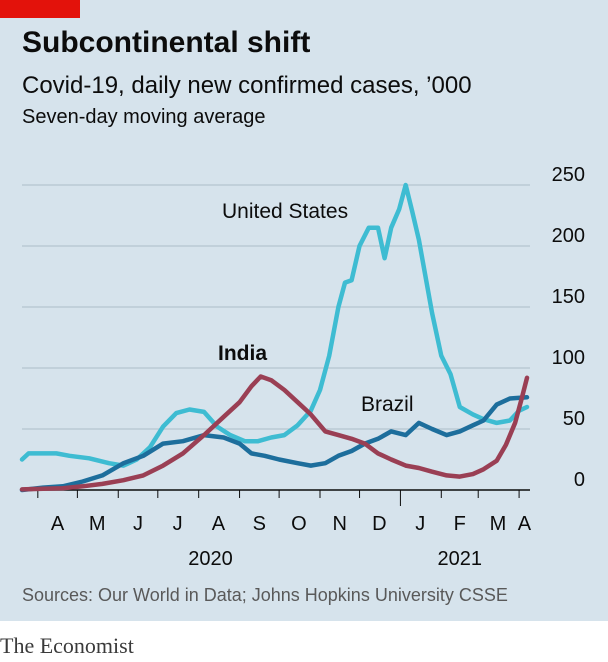 The height and width of the screenshot is (662, 608). Describe the element at coordinates (166, 42) in the screenshot. I see `chart-title: Subcontinental shift` at that location.